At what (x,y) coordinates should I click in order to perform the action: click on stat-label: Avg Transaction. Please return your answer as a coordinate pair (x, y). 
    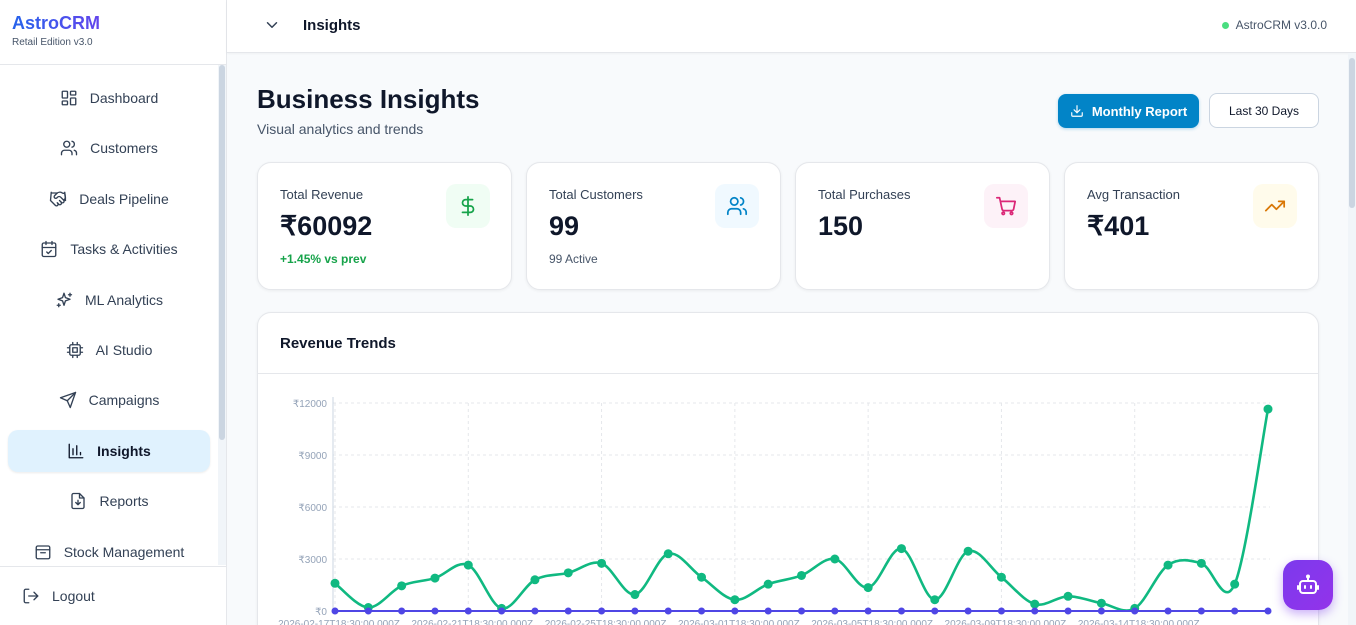
    Looking at the image, I should click on (1133, 194).